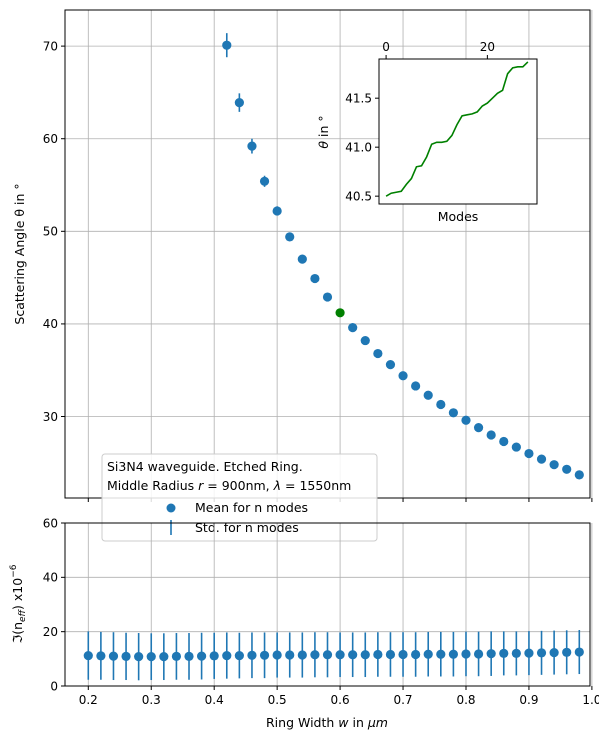 This screenshot has height=744, width=599. What do you see at coordinates (50, 632) in the screenshot?
I see `bottom-y-tick-label: 20` at bounding box center [50, 632].